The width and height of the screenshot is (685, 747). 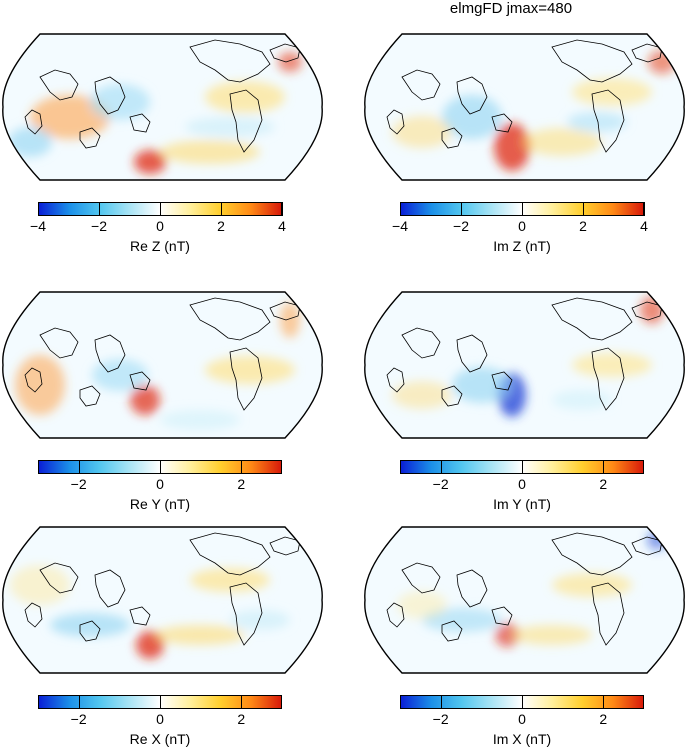 I want to click on colorbar-label: Im Z (nT), so click(x=522, y=246).